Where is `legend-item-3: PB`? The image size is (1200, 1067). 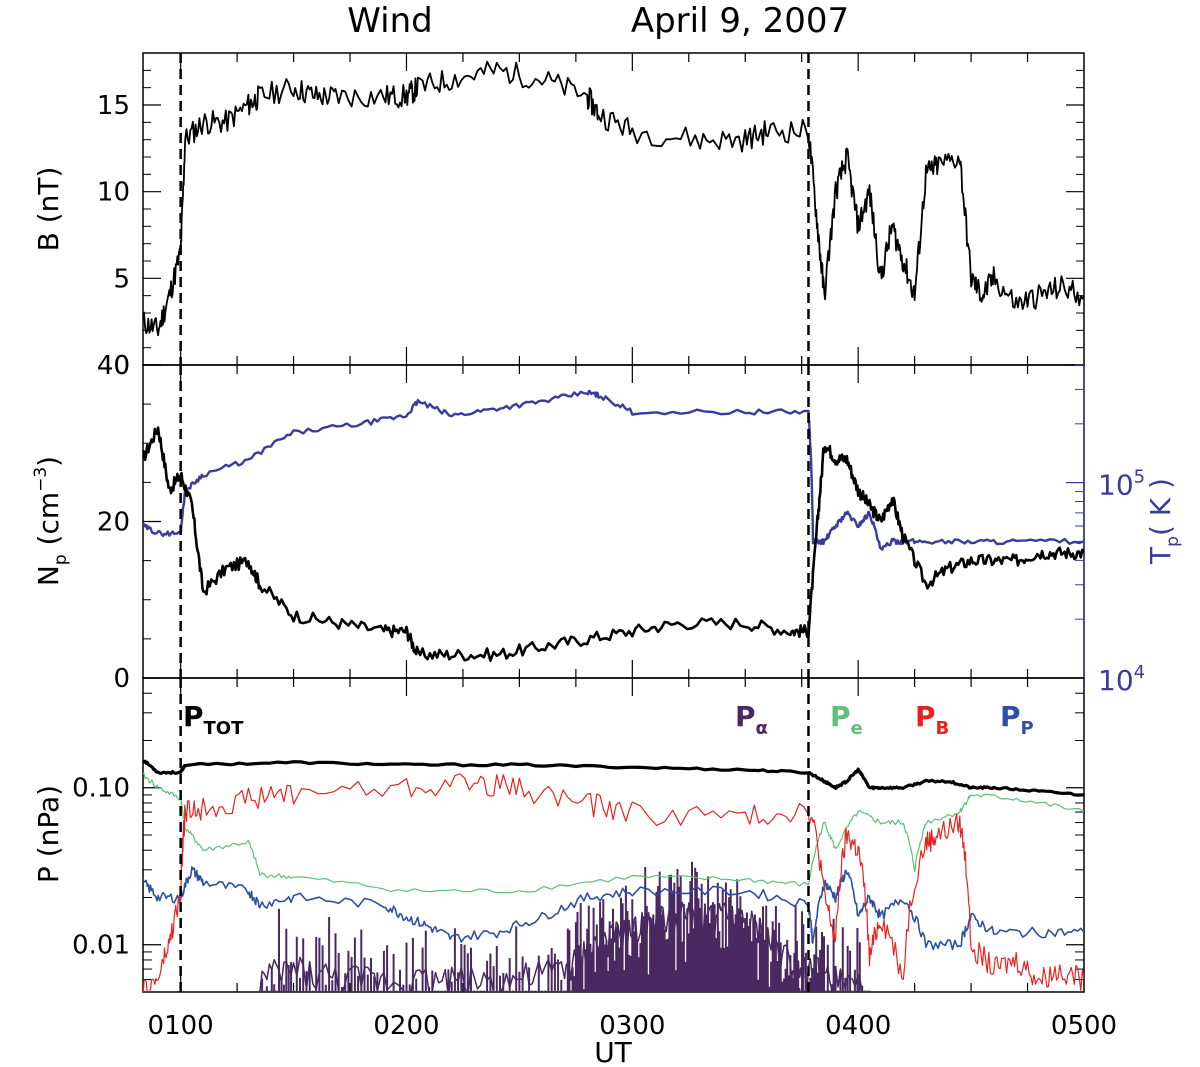
legend-item-3: PB is located at coordinates (932, 719).